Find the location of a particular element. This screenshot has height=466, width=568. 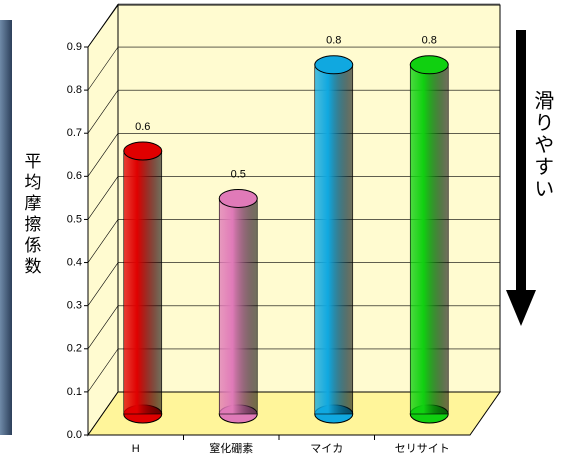

y-axis-title: 平均摩擦係数 is located at coordinates (32, 215).